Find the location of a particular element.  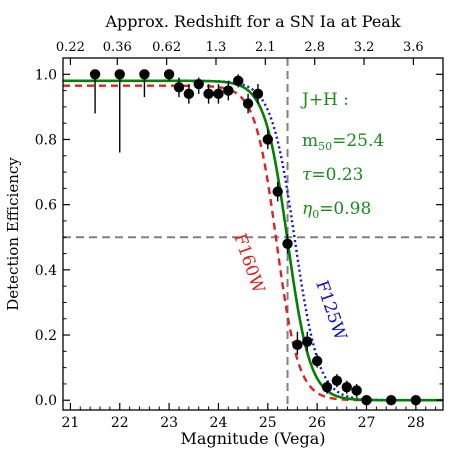

x-tick-label: 27 is located at coordinates (367, 423).